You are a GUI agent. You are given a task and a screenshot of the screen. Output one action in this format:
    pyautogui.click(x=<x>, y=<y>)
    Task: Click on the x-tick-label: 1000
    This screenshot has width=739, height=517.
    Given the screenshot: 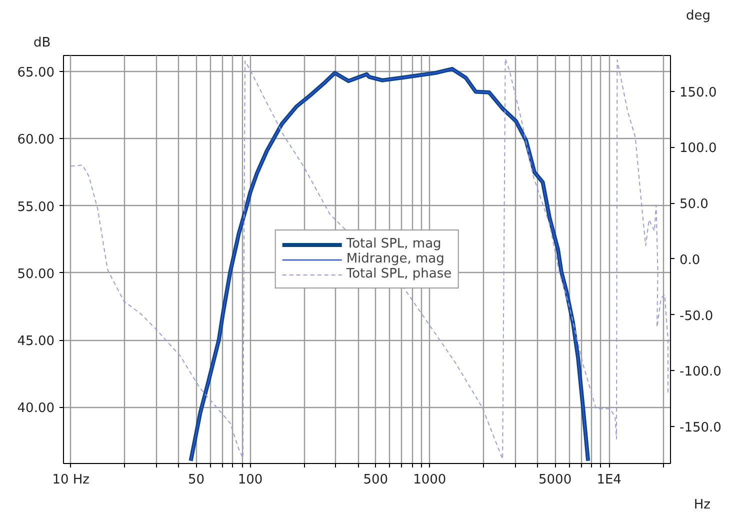 What is the action you would take?
    pyautogui.click(x=429, y=480)
    